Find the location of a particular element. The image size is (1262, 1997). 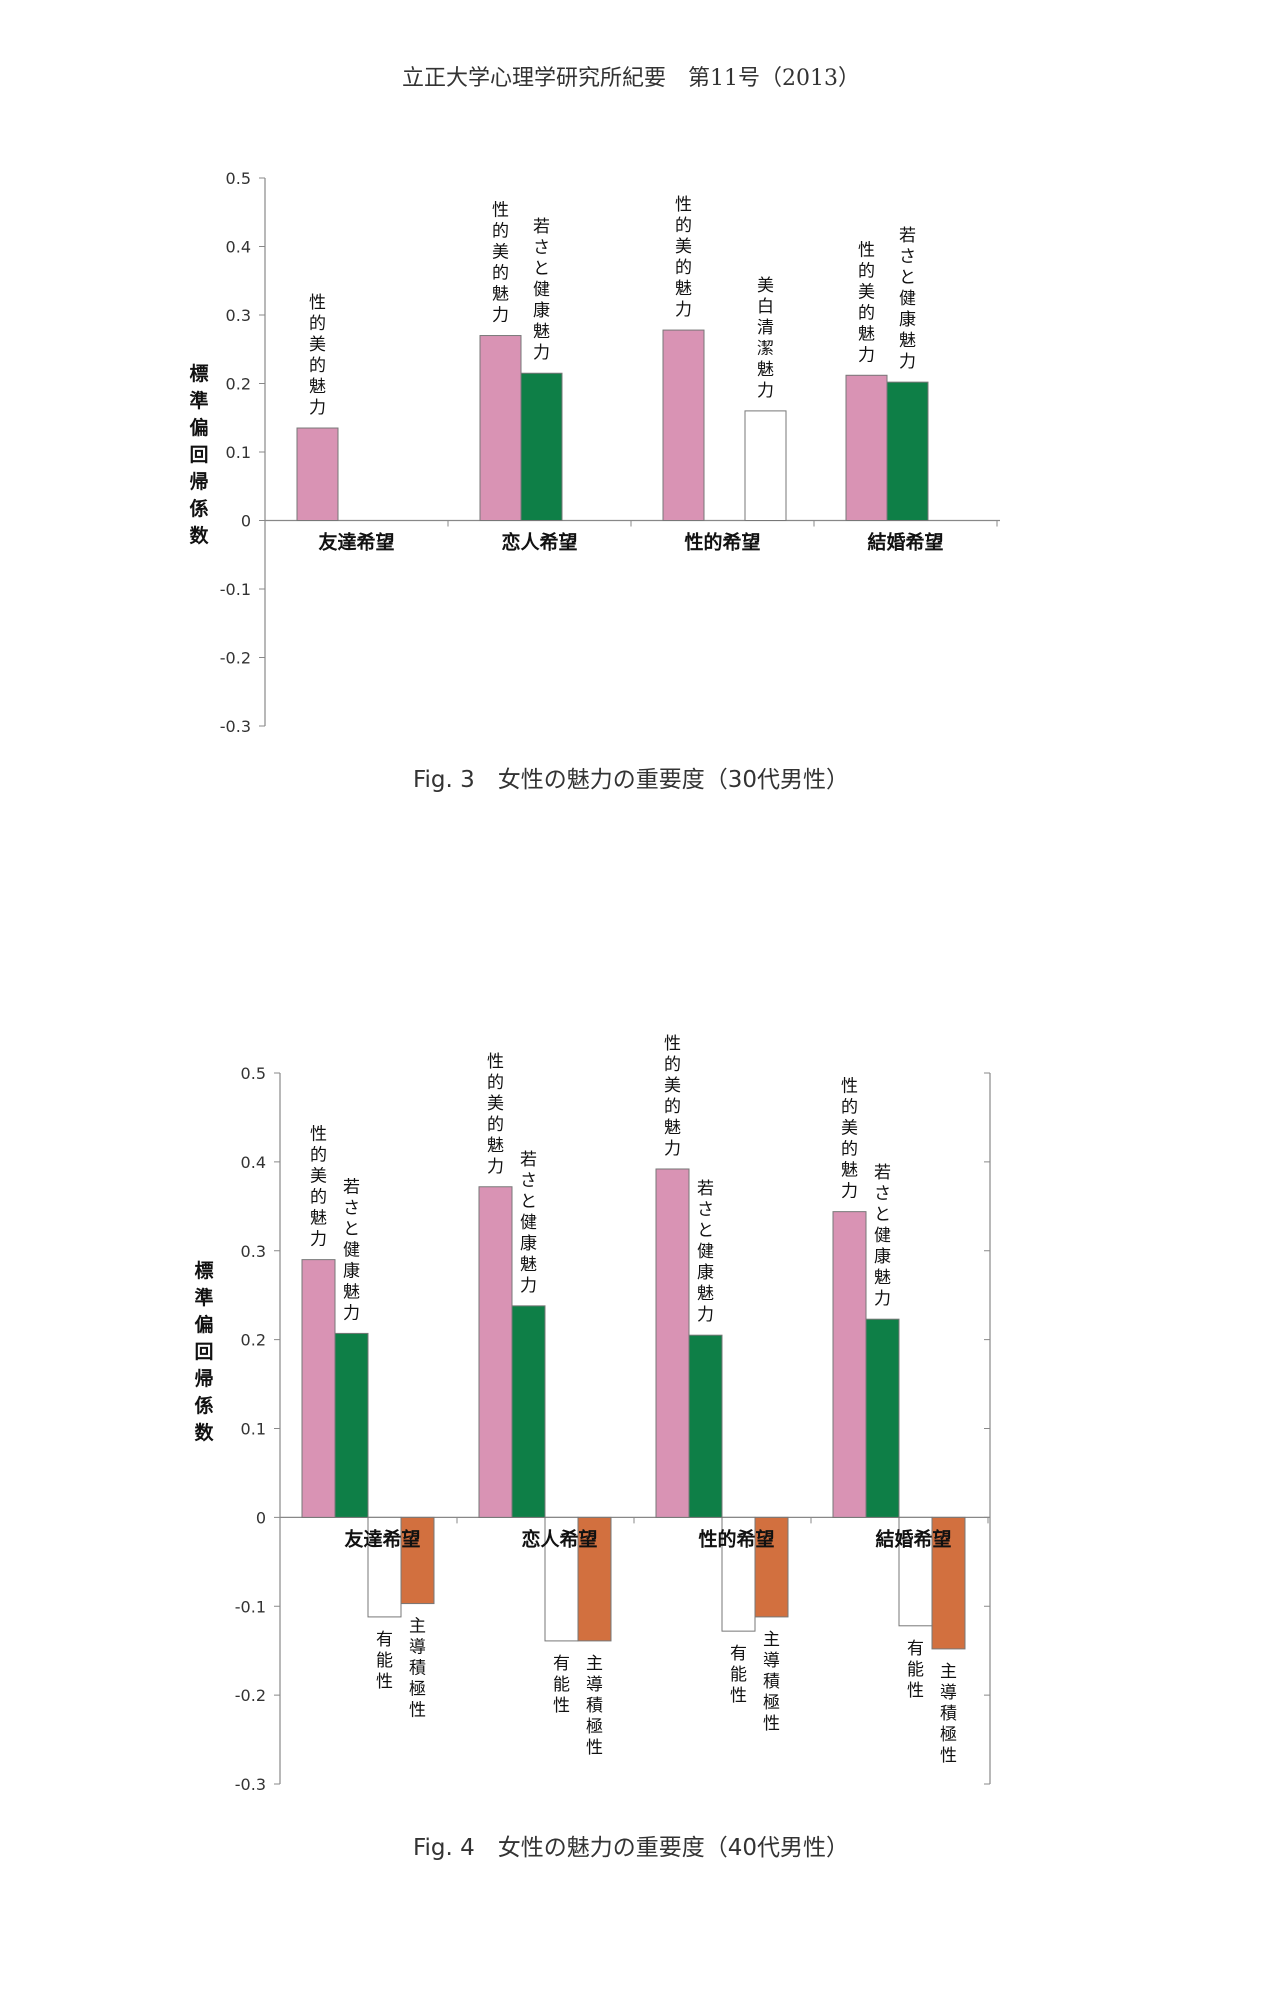

bar-結婚希望-若さと健康魅力 is located at coordinates (882, 1418).